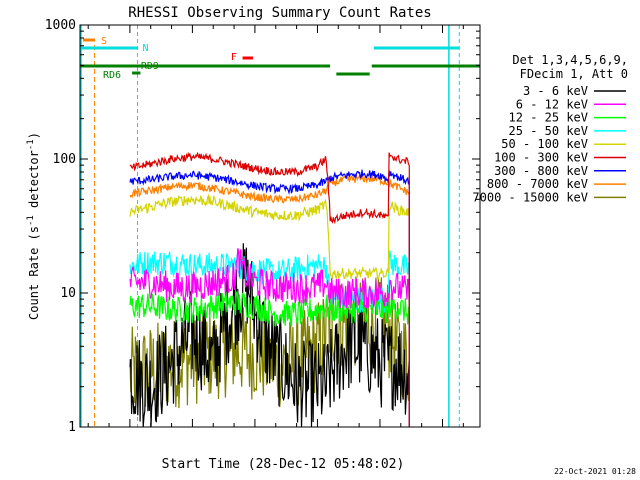 The image size is (640, 480). Describe the element at coordinates (548, 118) in the screenshot. I see `legend-label-2: 12 - 25 keV` at that location.